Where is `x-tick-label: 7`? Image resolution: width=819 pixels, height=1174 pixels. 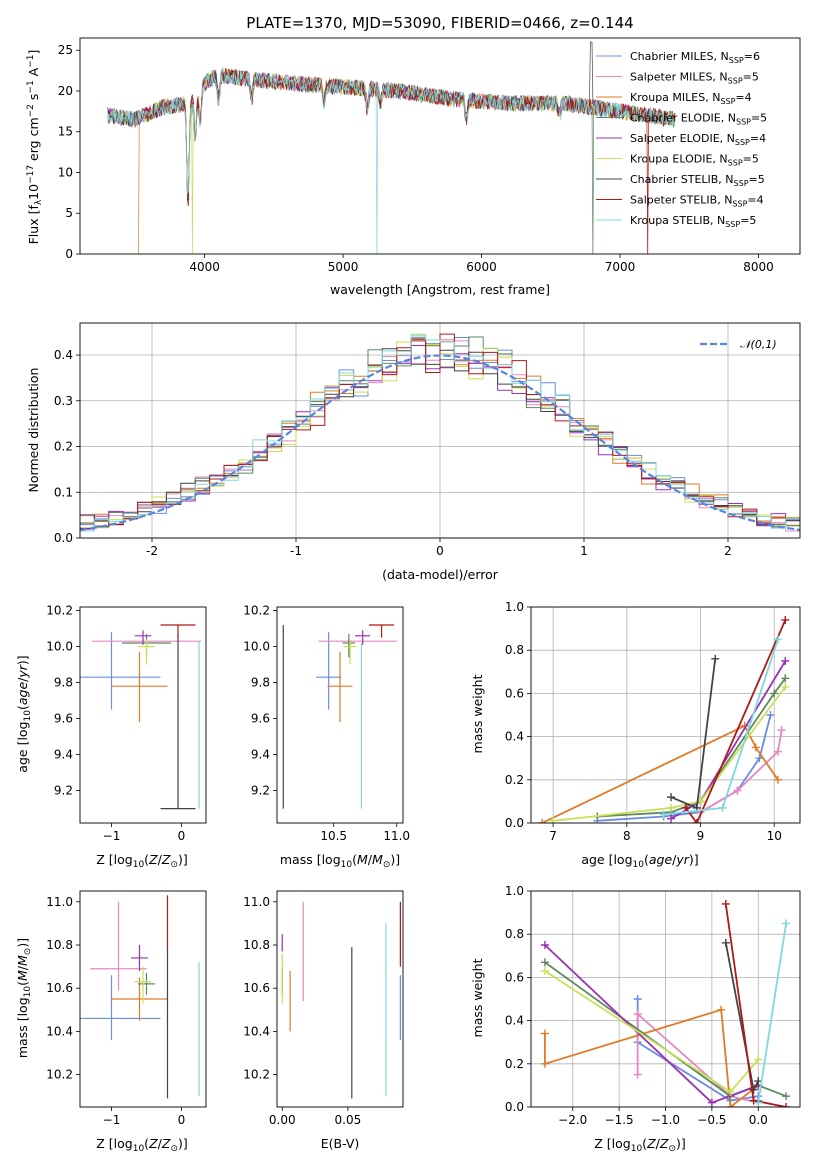
x-tick-label: 7 is located at coordinates (553, 836).